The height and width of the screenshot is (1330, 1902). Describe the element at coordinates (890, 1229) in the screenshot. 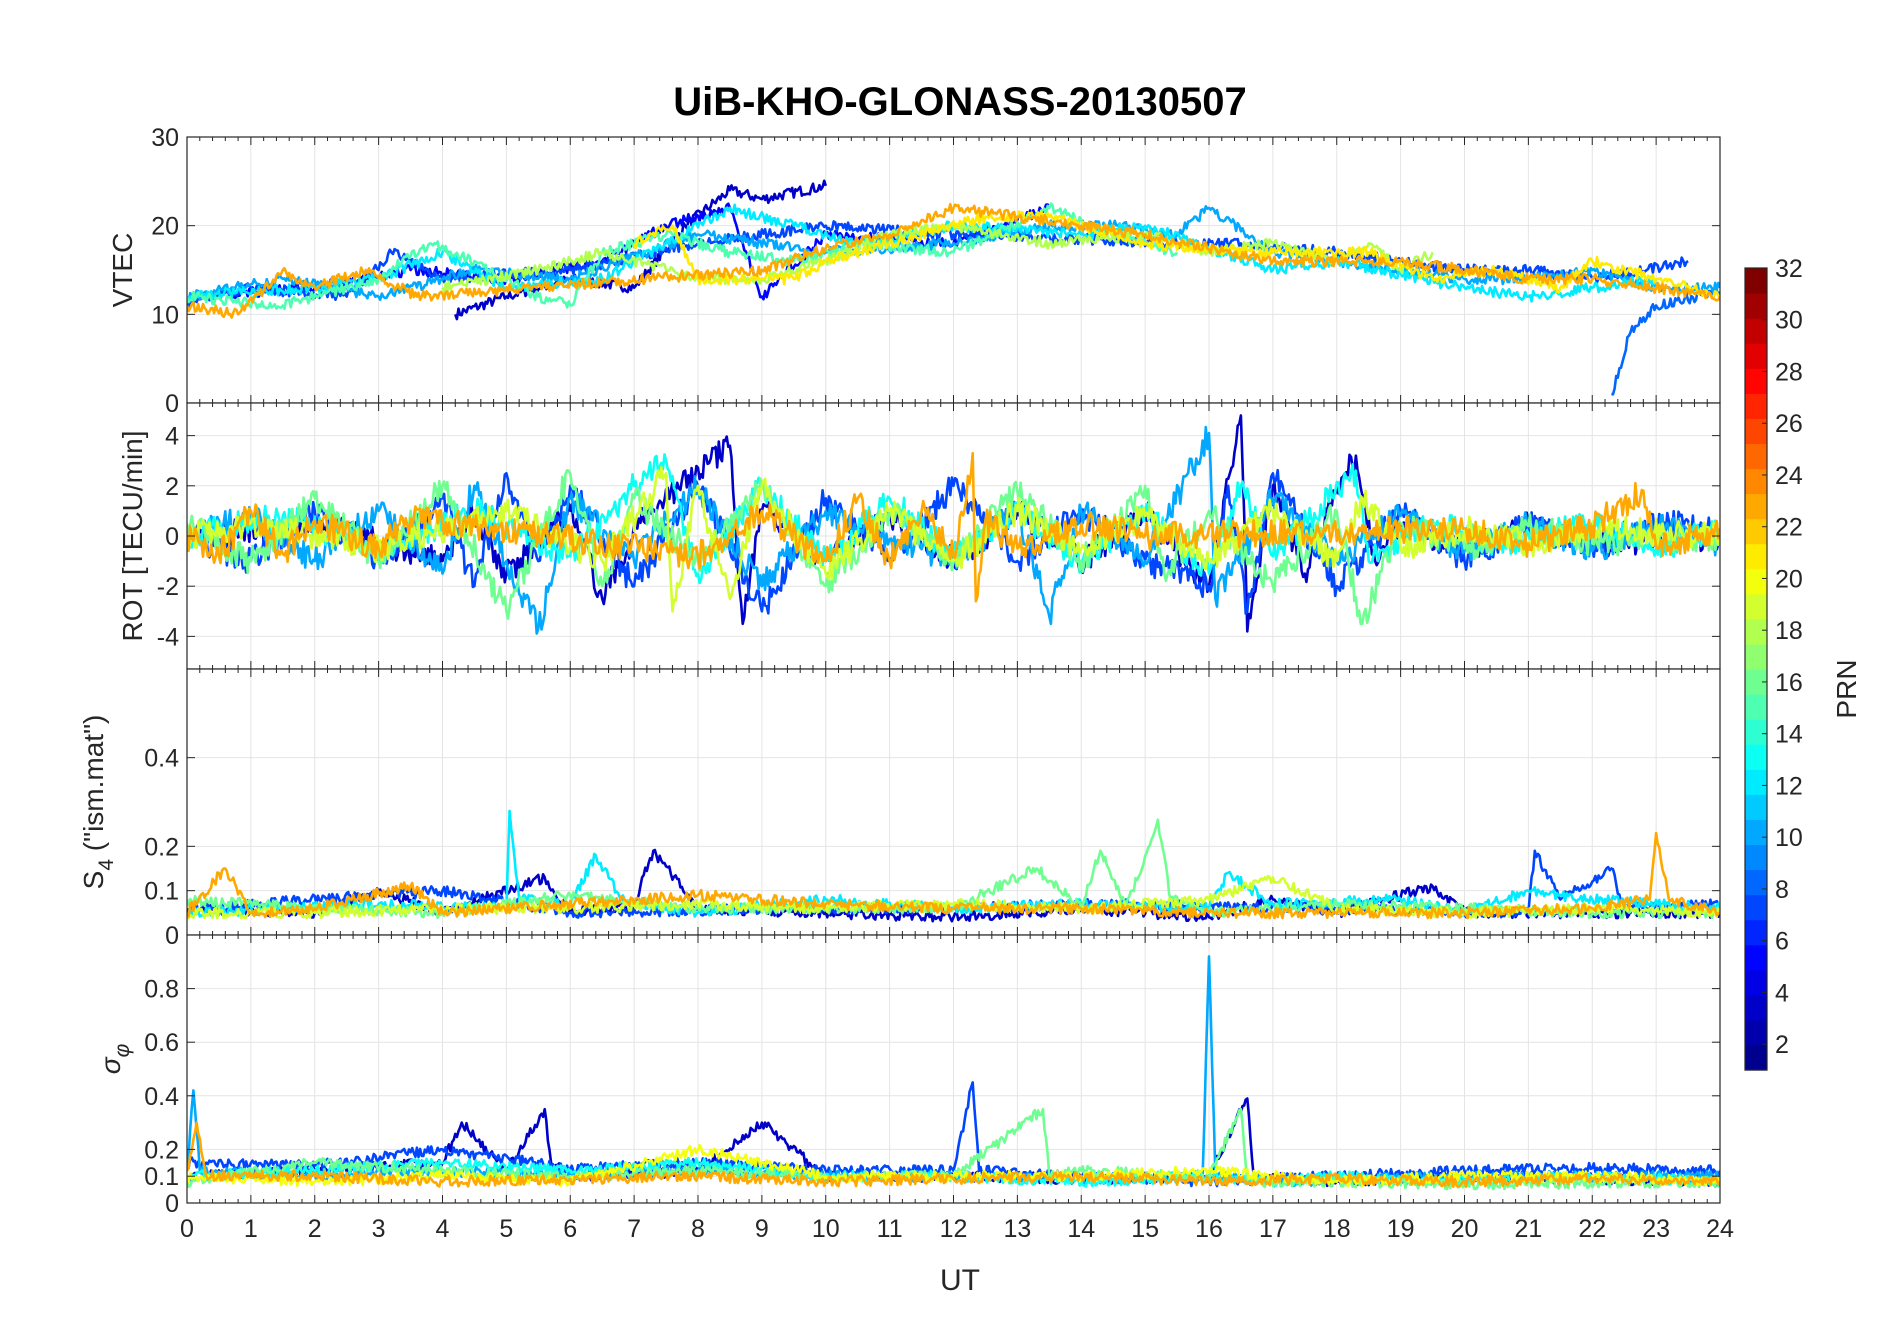

I see `x-tick-label: 11` at that location.